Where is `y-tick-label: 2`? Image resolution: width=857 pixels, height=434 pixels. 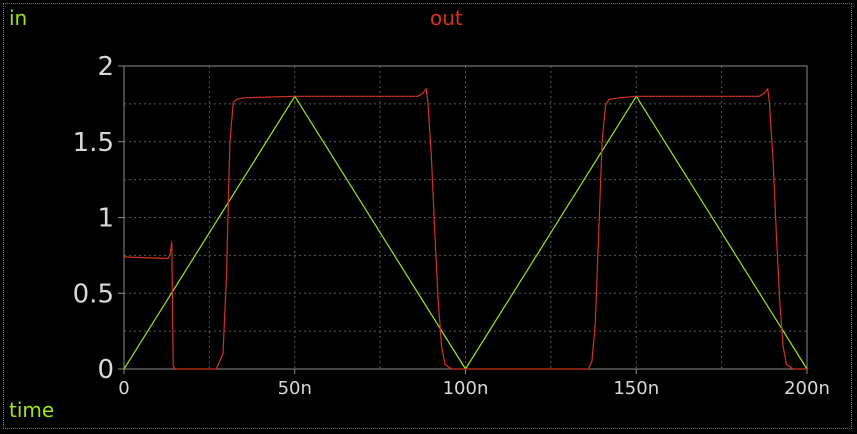
y-tick-label: 2 is located at coordinates (105, 67).